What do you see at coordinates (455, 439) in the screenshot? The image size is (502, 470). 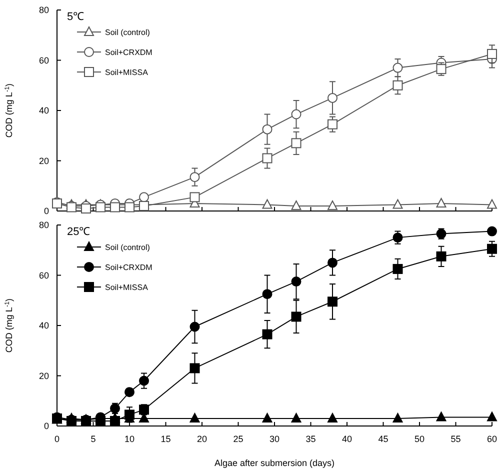 I see `x-tick-label: 55` at bounding box center [455, 439].